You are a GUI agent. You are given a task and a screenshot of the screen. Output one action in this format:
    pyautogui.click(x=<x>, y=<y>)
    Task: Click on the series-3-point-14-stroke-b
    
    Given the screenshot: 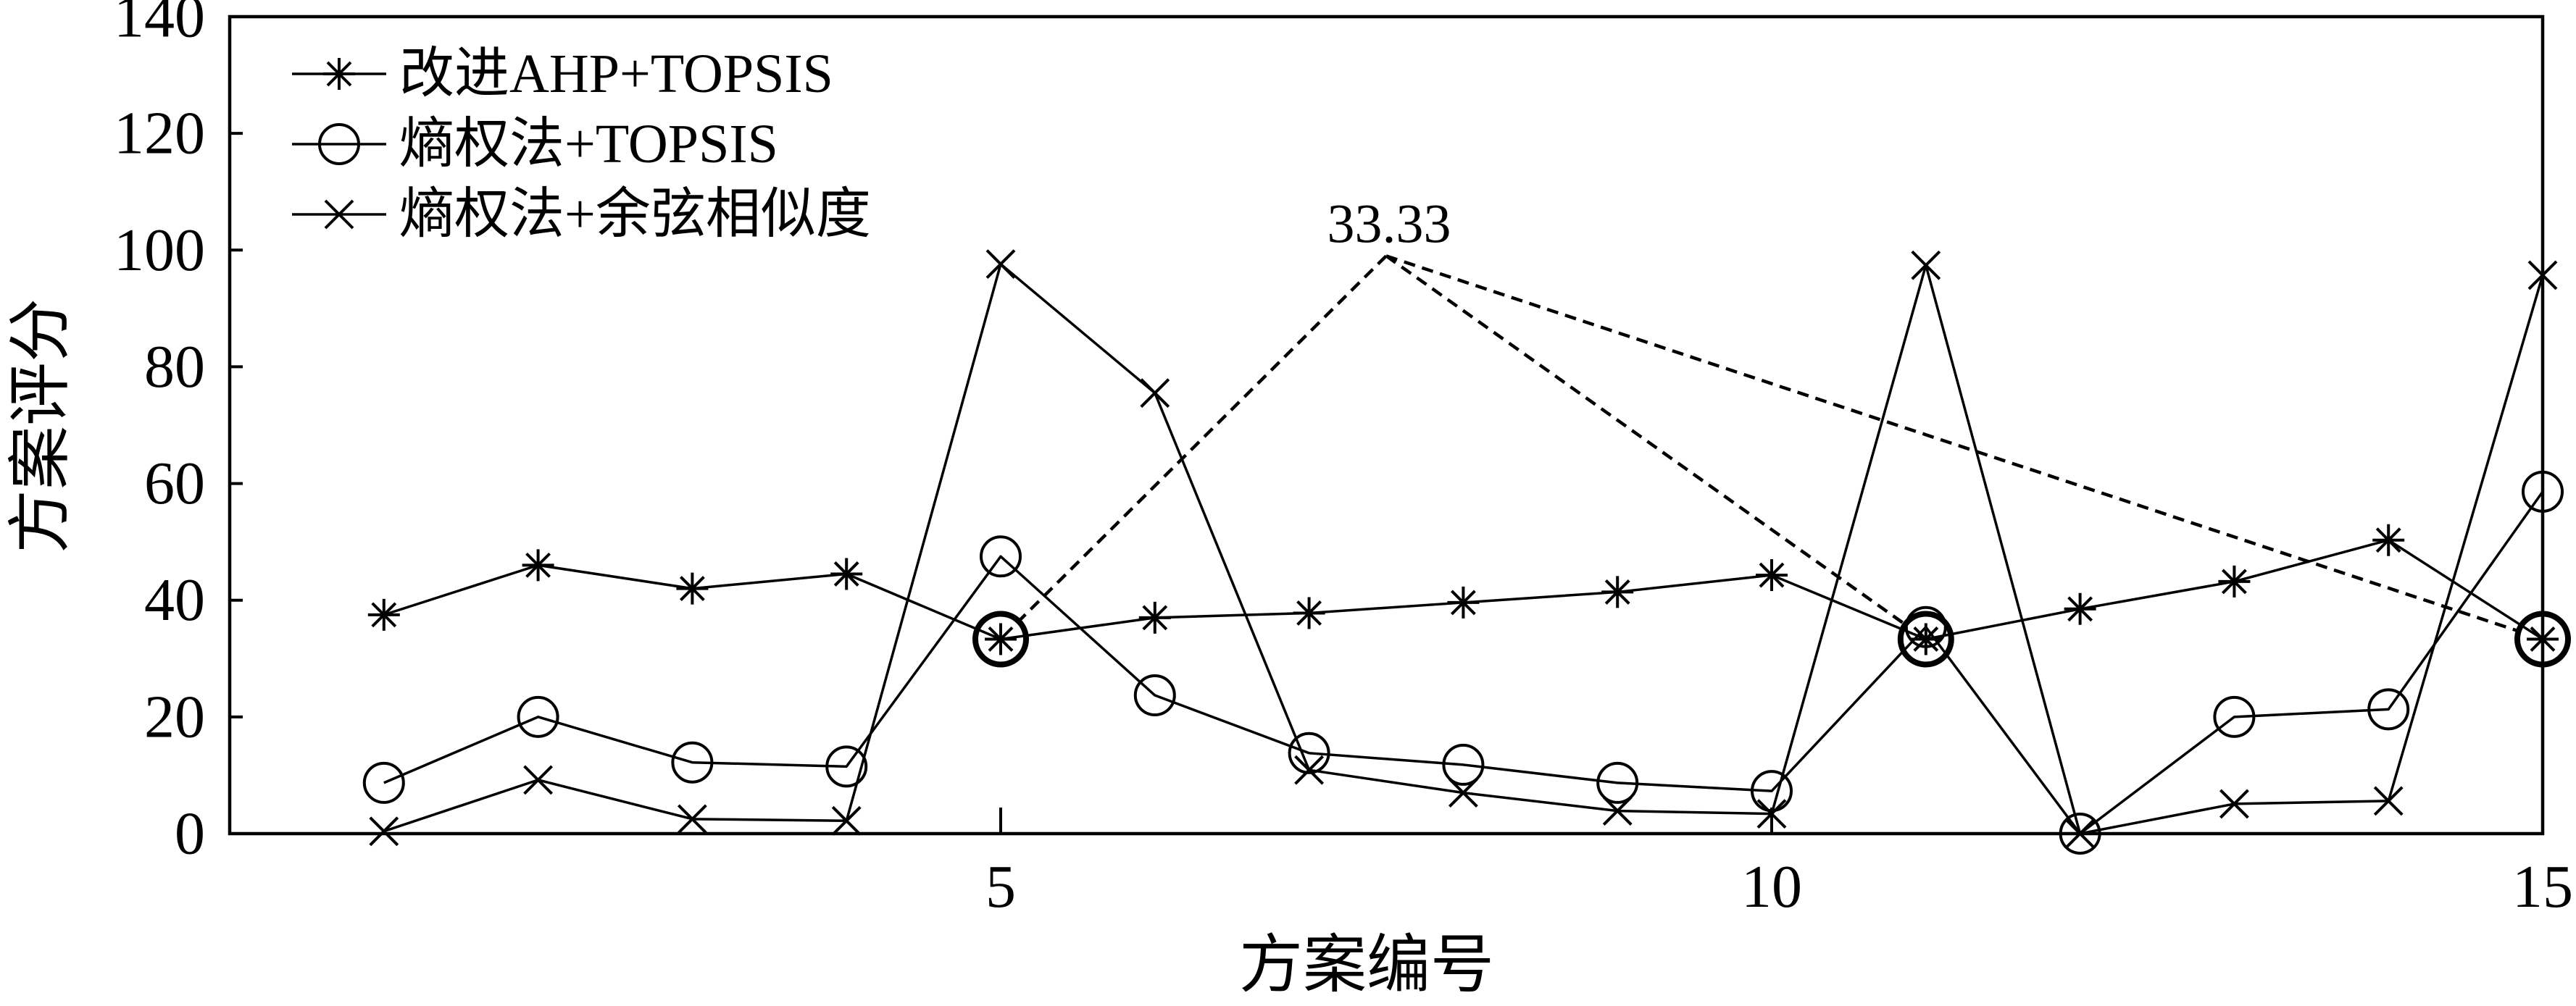 What is the action you would take?
    pyautogui.click(x=2388, y=801)
    